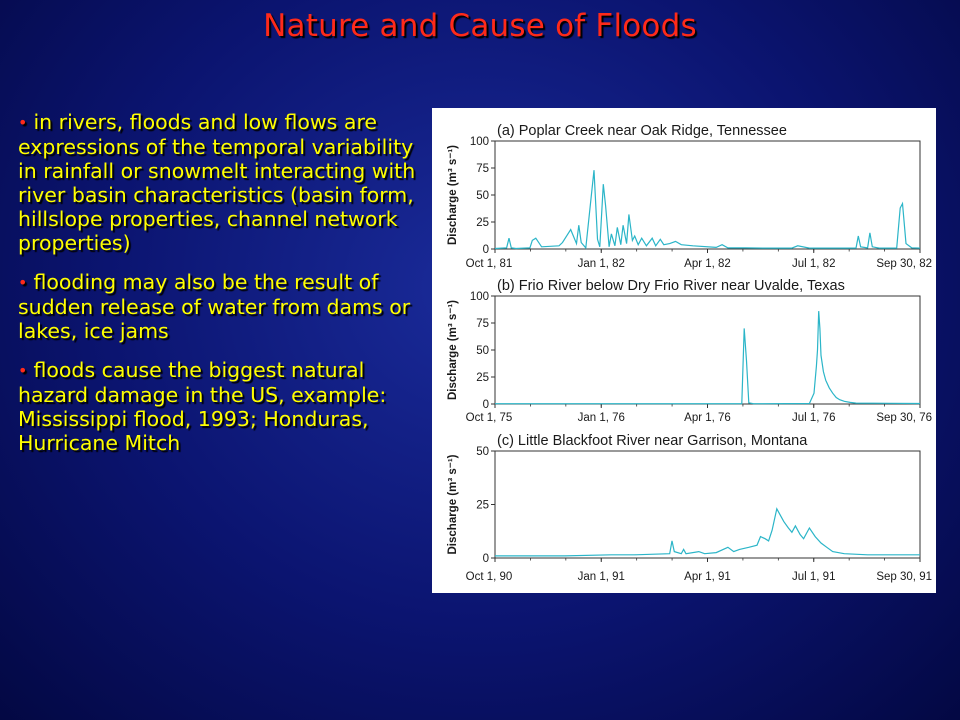  I want to click on x-tick-label: Jan 1, 76, so click(601, 418).